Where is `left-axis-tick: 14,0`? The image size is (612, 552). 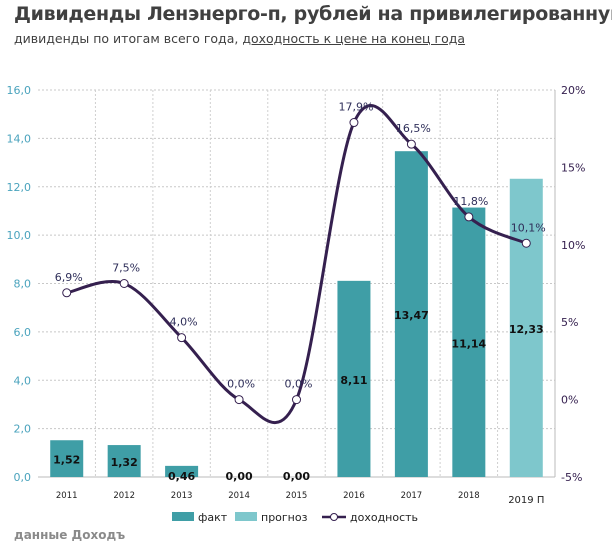
left-axis-tick: 14,0 is located at coordinates (19, 138).